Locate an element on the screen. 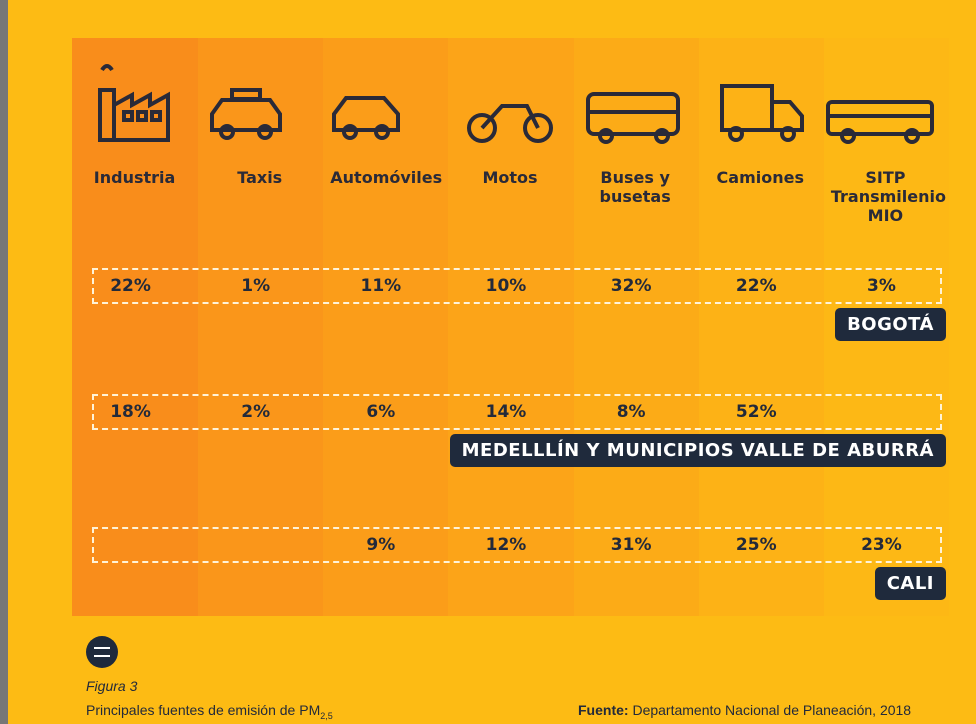 This screenshot has width=976, height=724. column-label: Camiones is located at coordinates (760, 177).